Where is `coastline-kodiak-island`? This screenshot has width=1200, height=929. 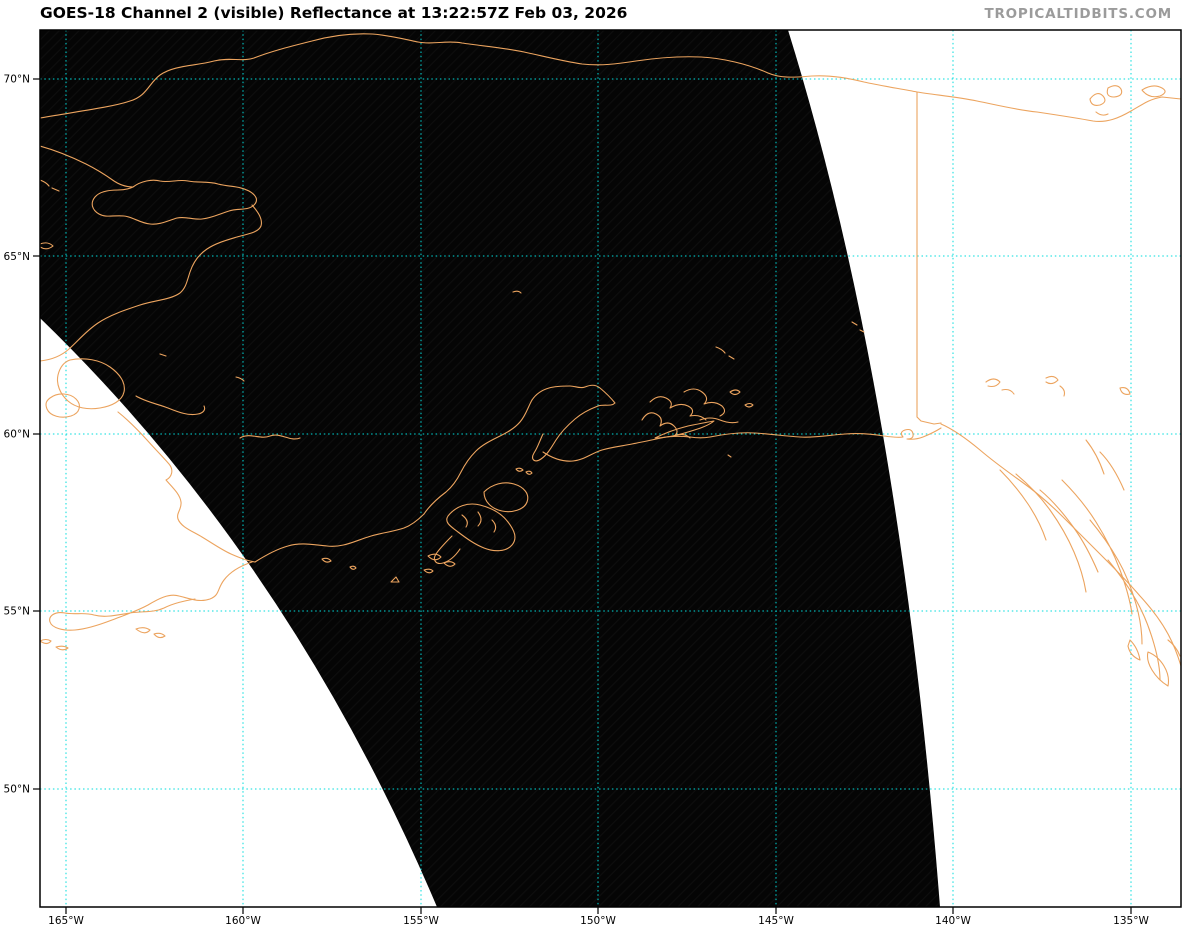 coastline-kodiak-island is located at coordinates (481, 527).